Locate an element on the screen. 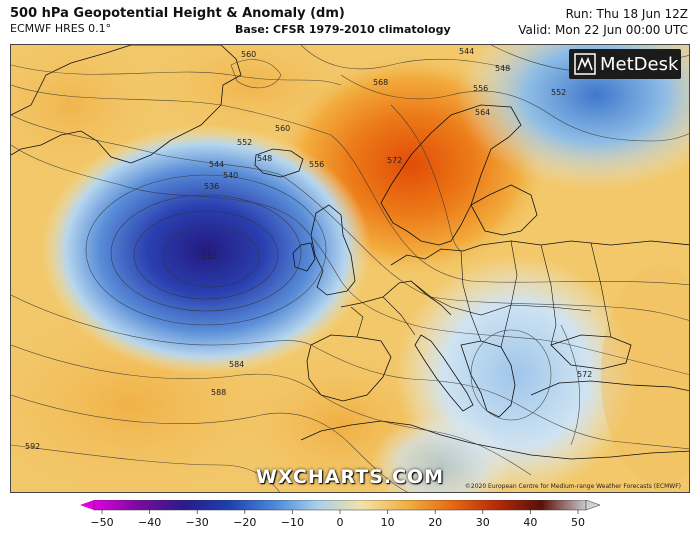  contour-label: 568 is located at coordinates (380, 82).